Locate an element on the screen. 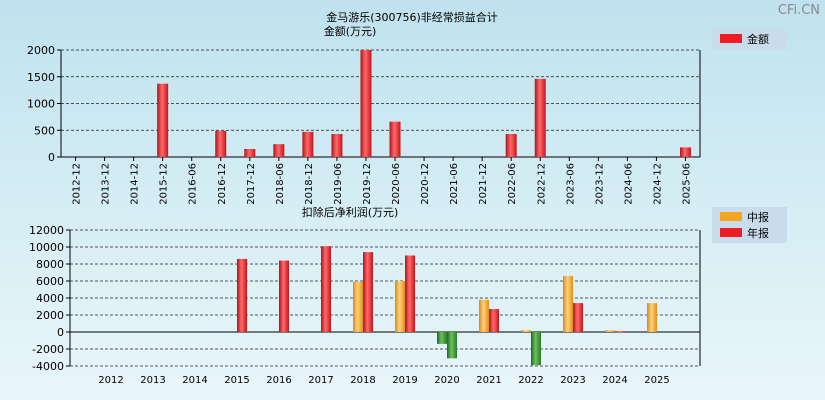  chart2-ytick-label: -2000 is located at coordinates (48, 349).